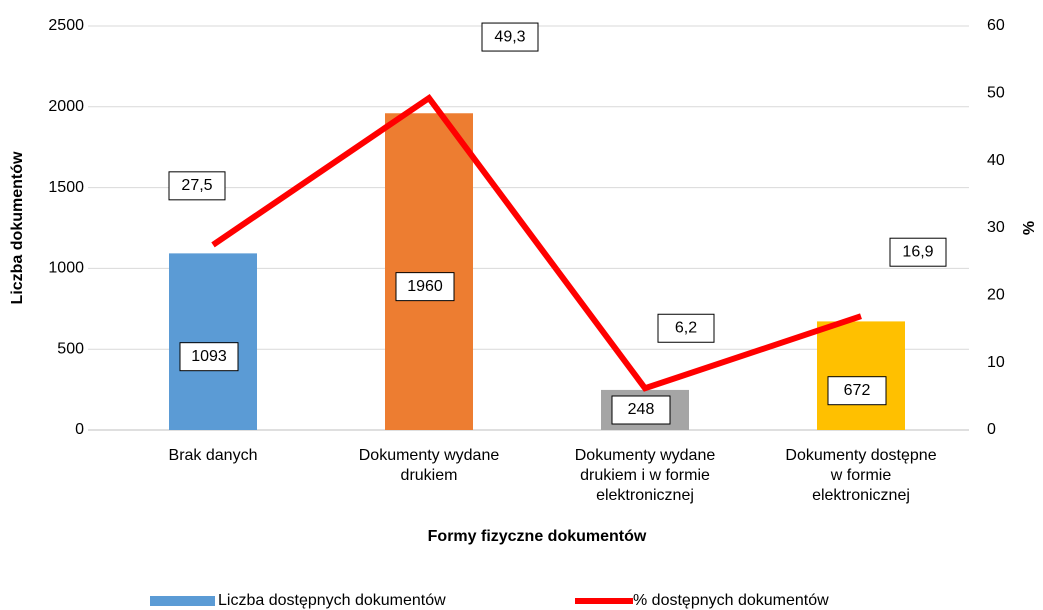  I want to click on x-axis-title: Formy fizyczne dokumentów, so click(537, 536).